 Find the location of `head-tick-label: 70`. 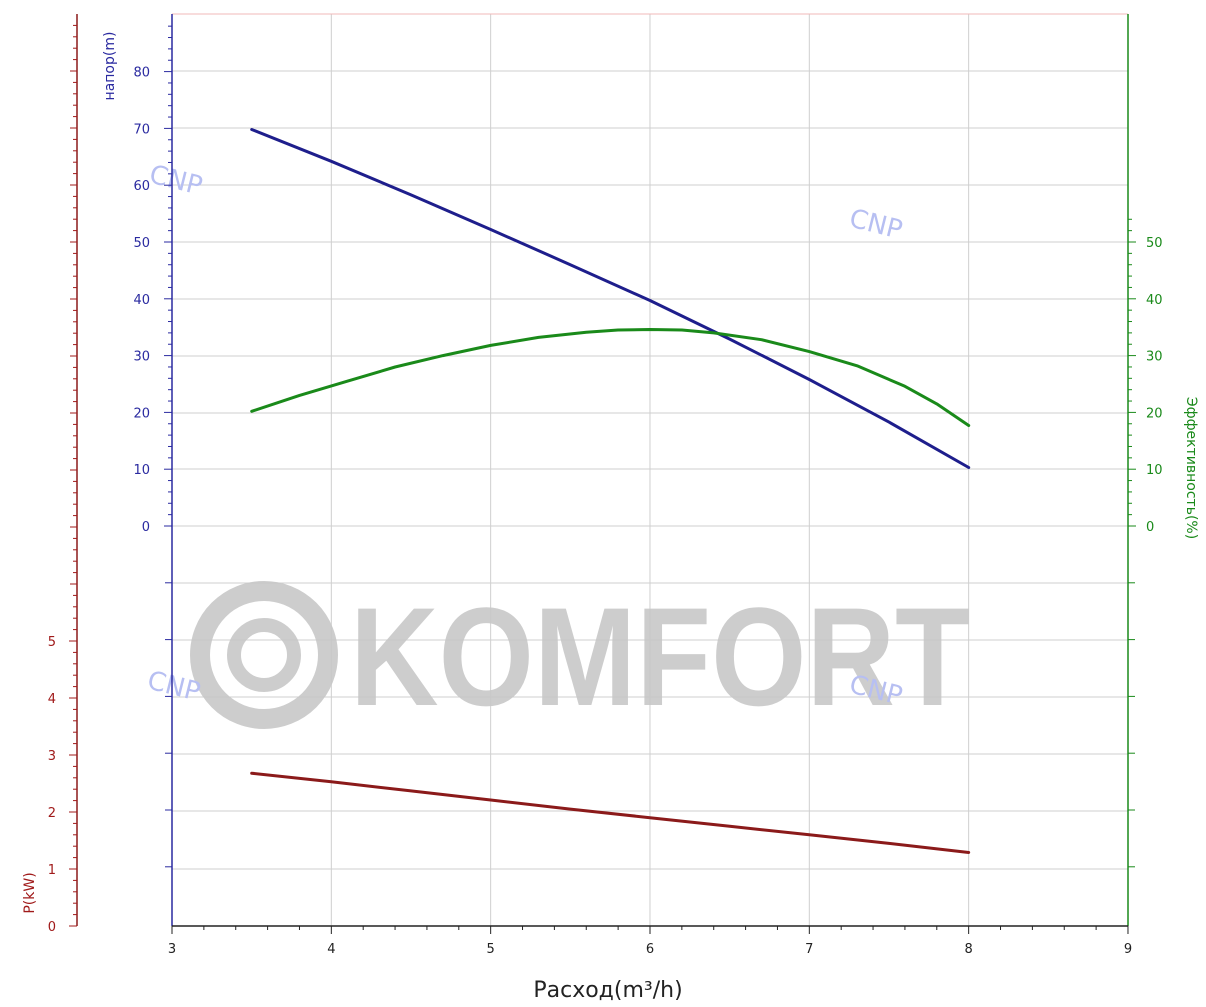

head-tick-label: 70 is located at coordinates (141, 129).